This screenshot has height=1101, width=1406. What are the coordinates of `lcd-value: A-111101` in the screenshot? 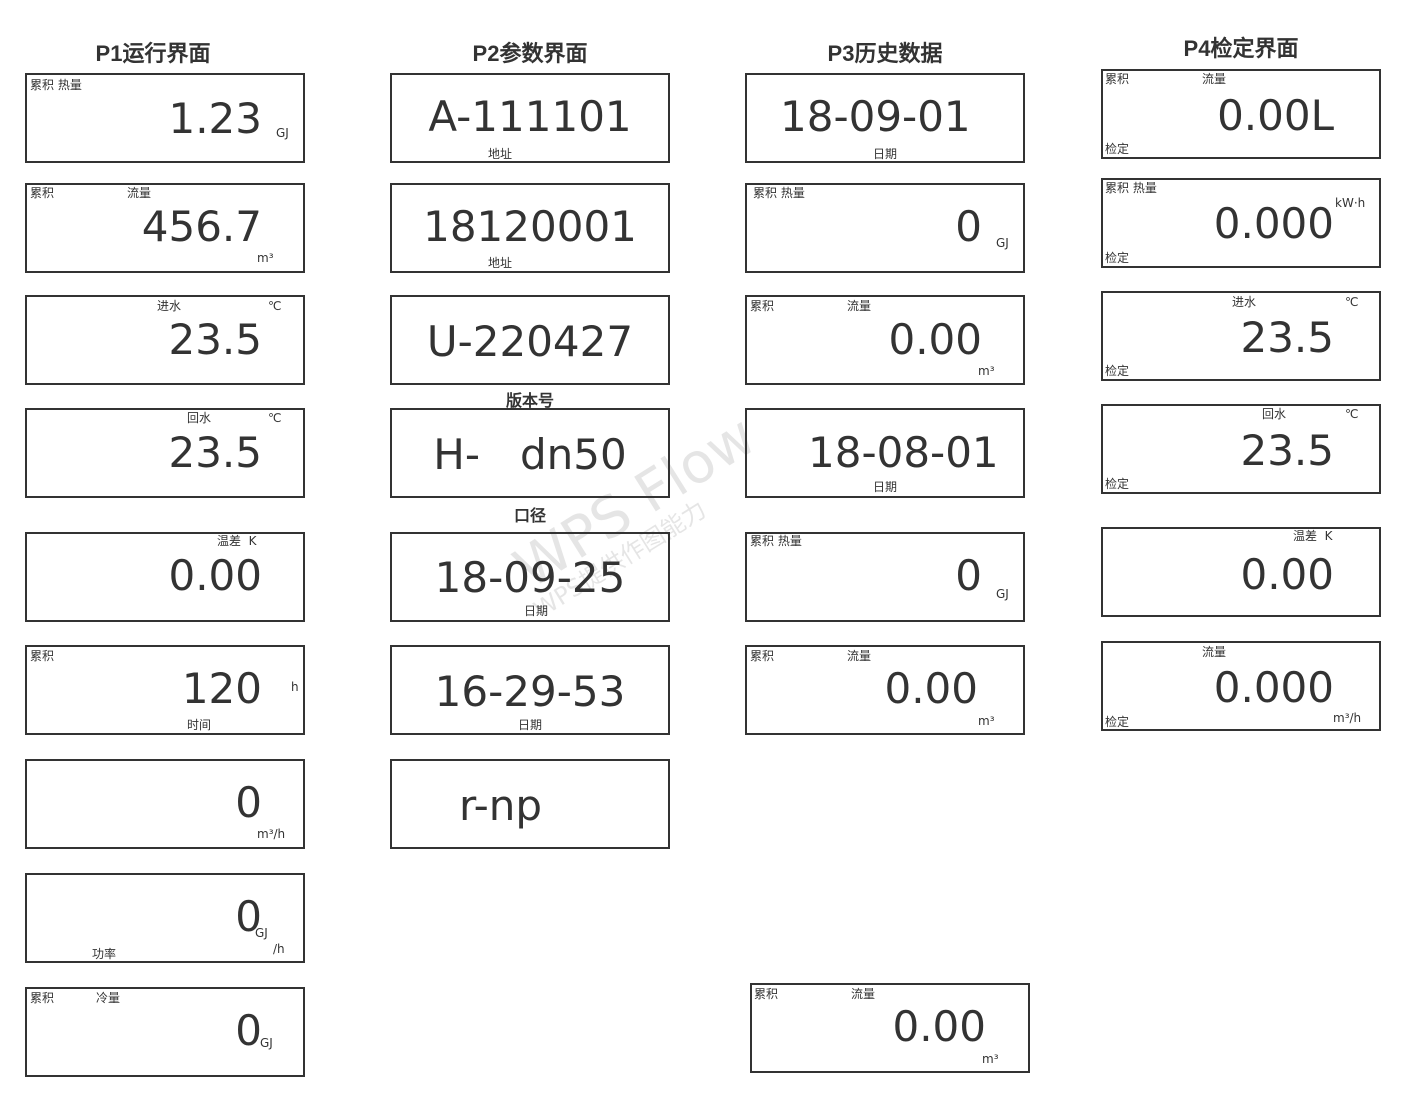 It's located at (530, 116).